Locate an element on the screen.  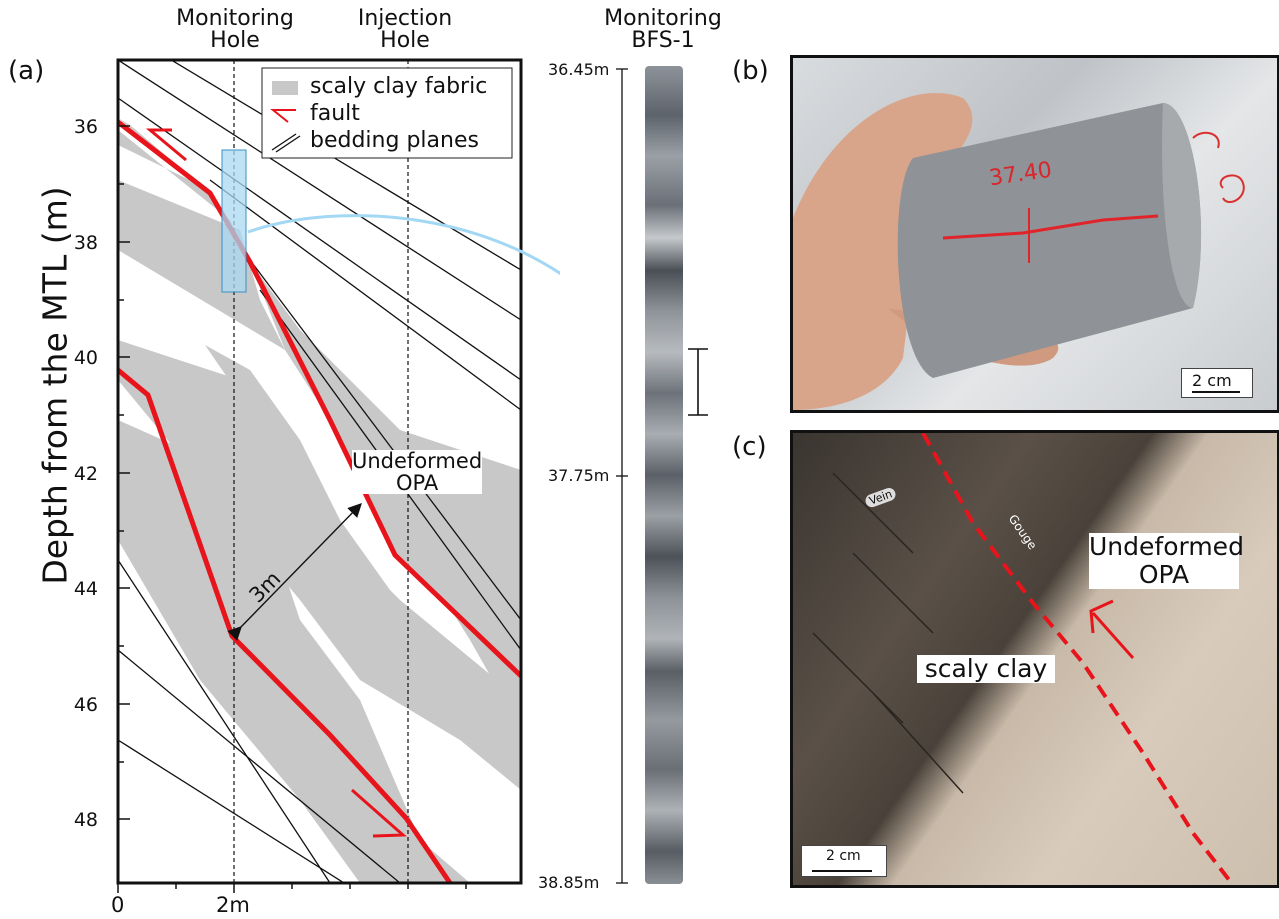
panel-b-label: (b) is located at coordinates (750, 71).